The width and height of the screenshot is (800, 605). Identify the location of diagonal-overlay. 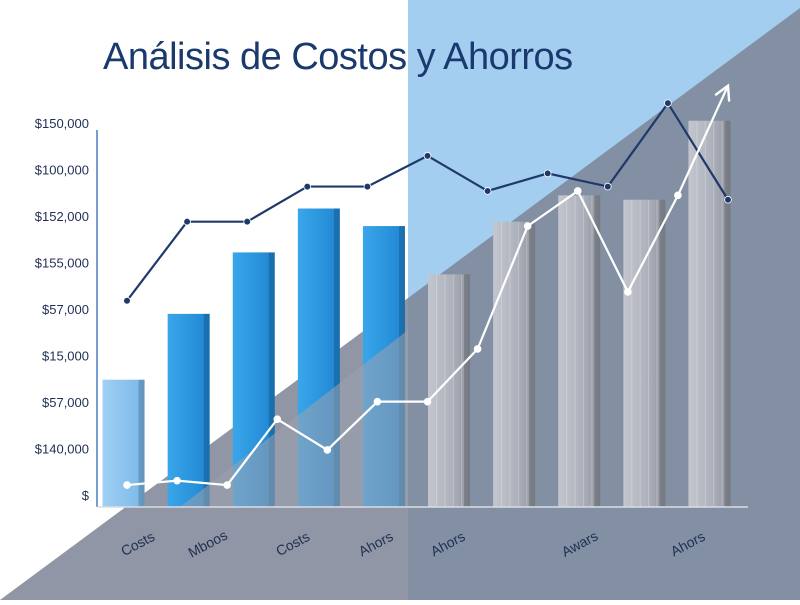
(294, 418).